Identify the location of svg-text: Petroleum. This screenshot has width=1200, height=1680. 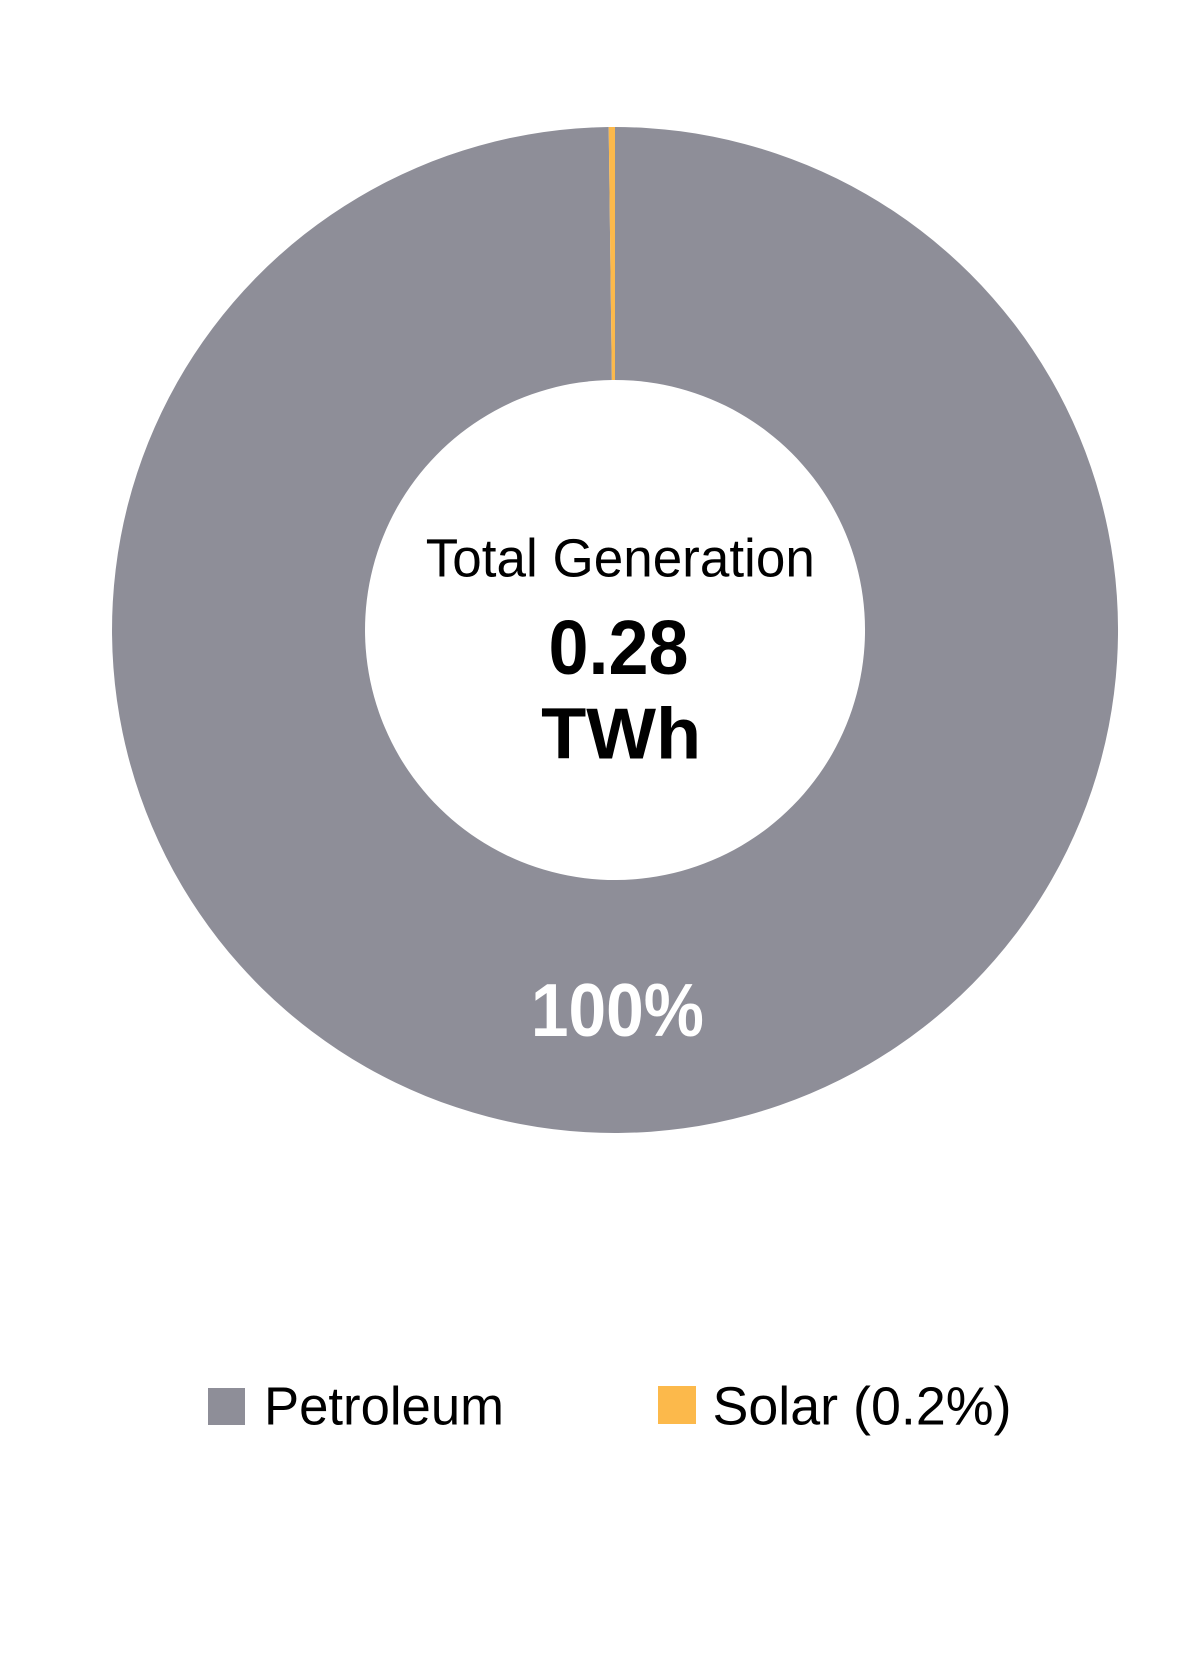
(384, 1407).